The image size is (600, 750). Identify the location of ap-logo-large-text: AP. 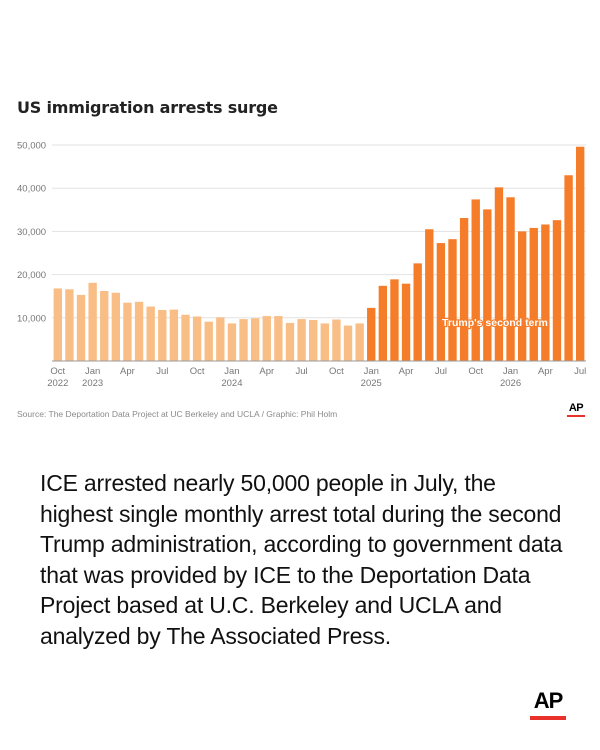
(548, 700).